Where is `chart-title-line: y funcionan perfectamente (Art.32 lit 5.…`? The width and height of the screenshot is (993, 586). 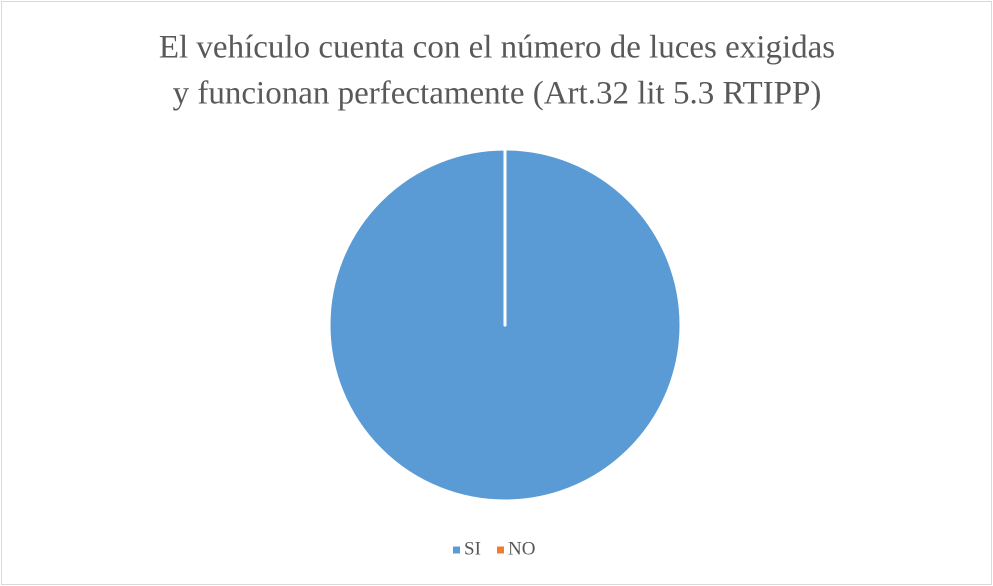 chart-title-line: y funcionan perfectamente (Art.32 lit 5.… is located at coordinates (497, 94).